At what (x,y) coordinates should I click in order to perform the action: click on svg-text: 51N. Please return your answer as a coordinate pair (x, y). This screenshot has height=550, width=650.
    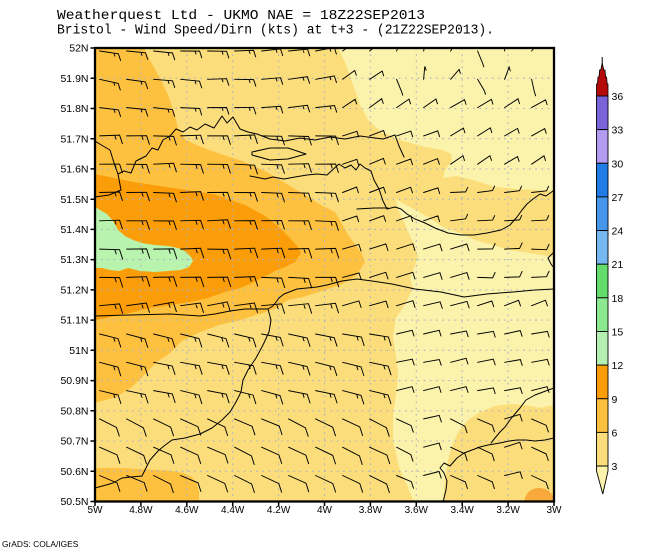
    Looking at the image, I should click on (78, 351).